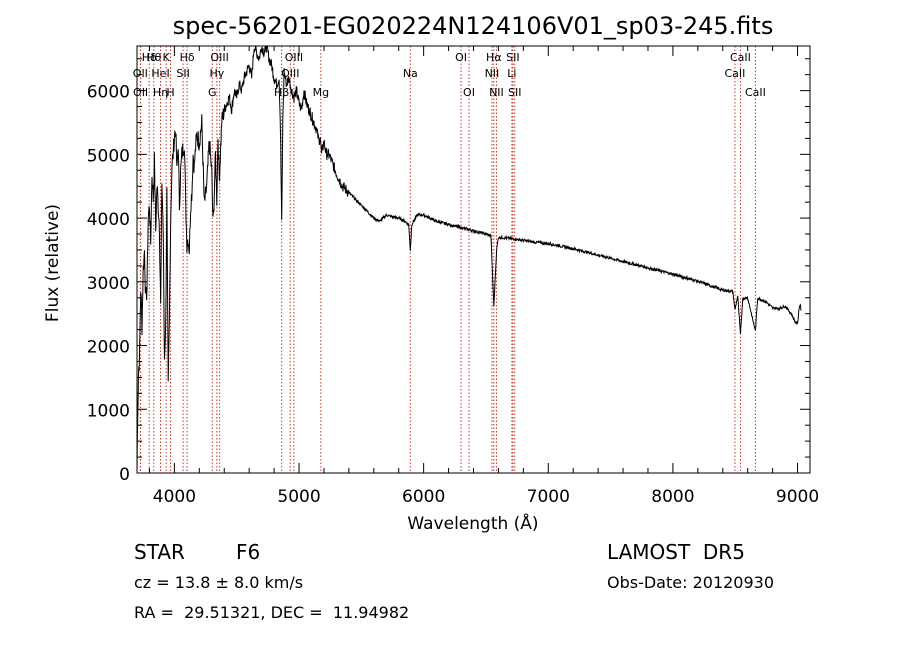  What do you see at coordinates (548, 497) in the screenshot?
I see `x-tick-label: 7000` at bounding box center [548, 497].